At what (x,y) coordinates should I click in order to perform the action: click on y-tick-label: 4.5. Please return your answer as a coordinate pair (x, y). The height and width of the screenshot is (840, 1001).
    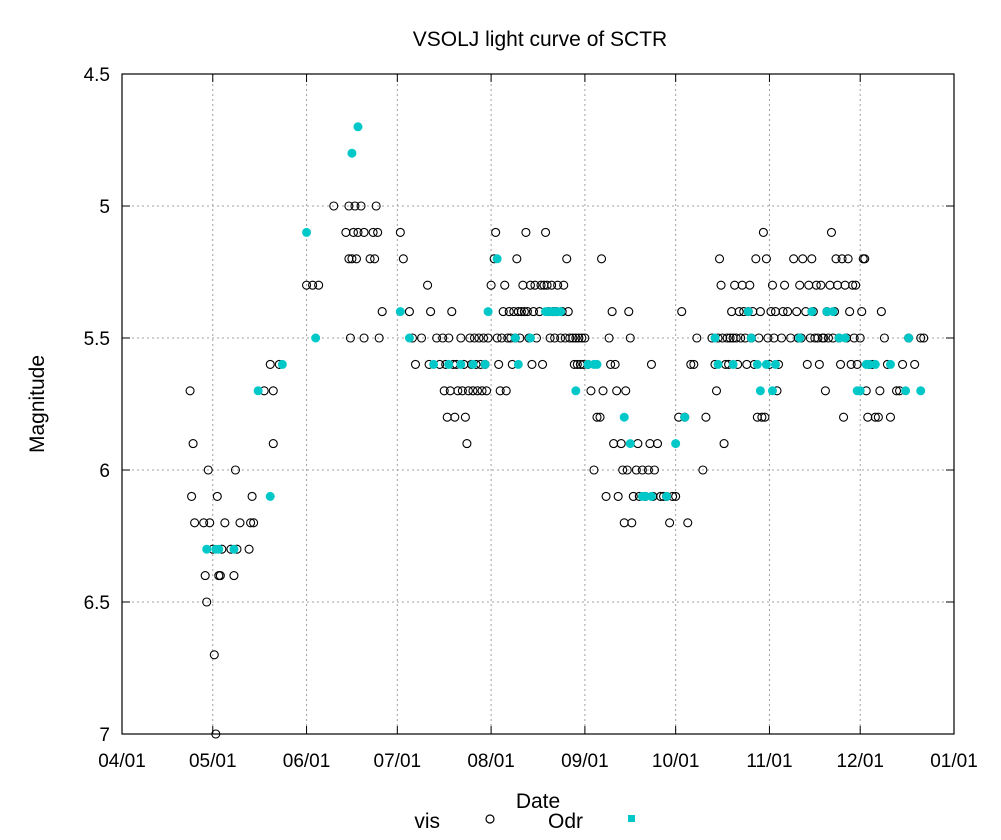
    Looking at the image, I should click on (97, 75).